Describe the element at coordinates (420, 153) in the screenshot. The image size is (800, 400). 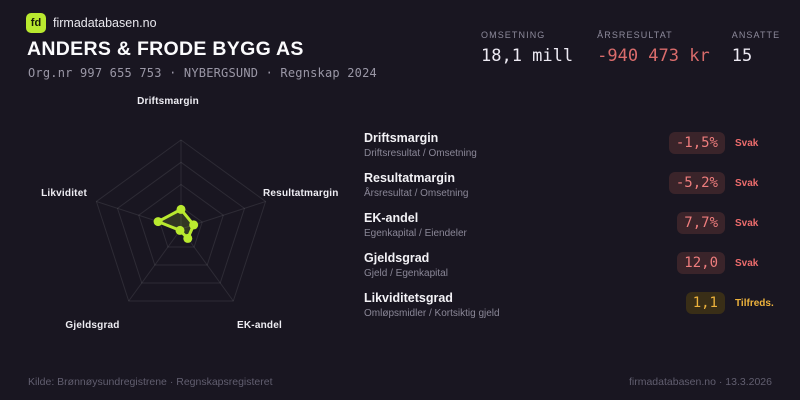
I see `metric-formula: Driftsresultat / Omsetning` at that location.